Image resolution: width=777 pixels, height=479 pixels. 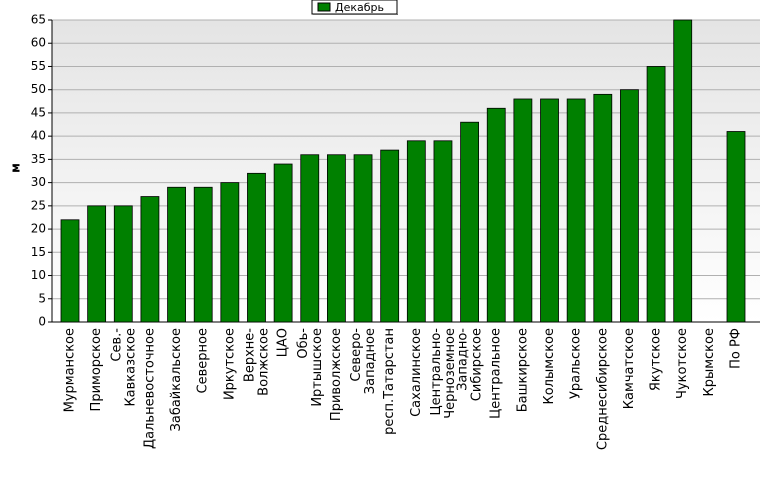 I want to click on x-tick-label: Центрально-Черноземное, so click(x=442, y=373).